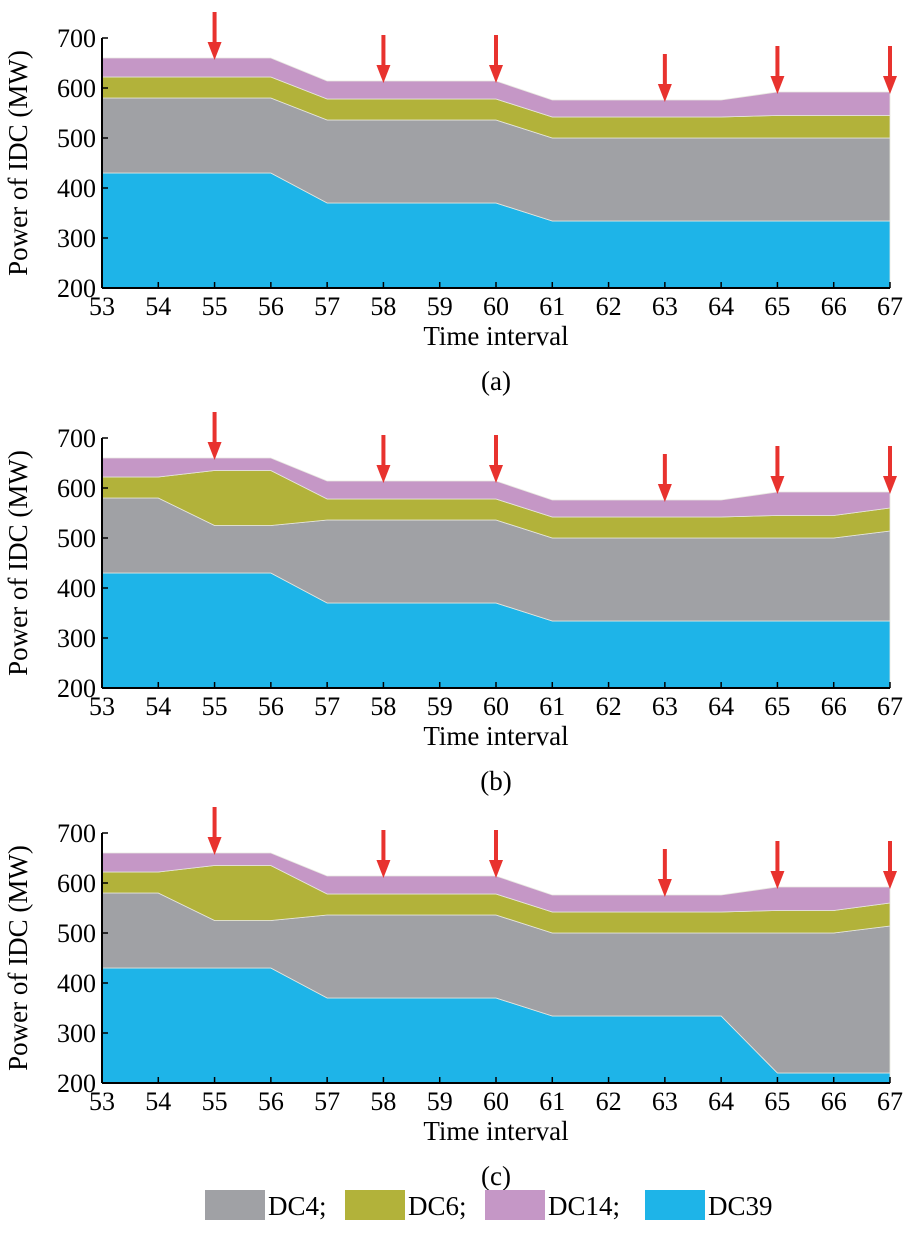 The height and width of the screenshot is (1235, 907). What do you see at coordinates (495, 781) in the screenshot?
I see `subplot-caption: (b)` at bounding box center [495, 781].